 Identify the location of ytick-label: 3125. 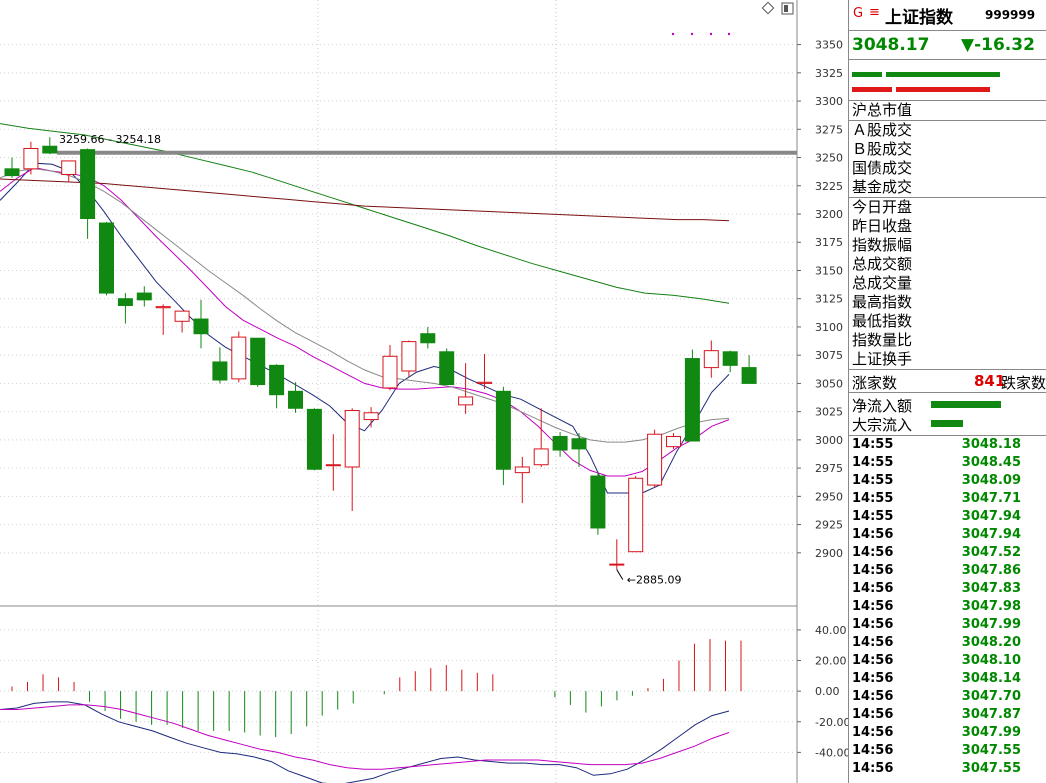
(829, 299).